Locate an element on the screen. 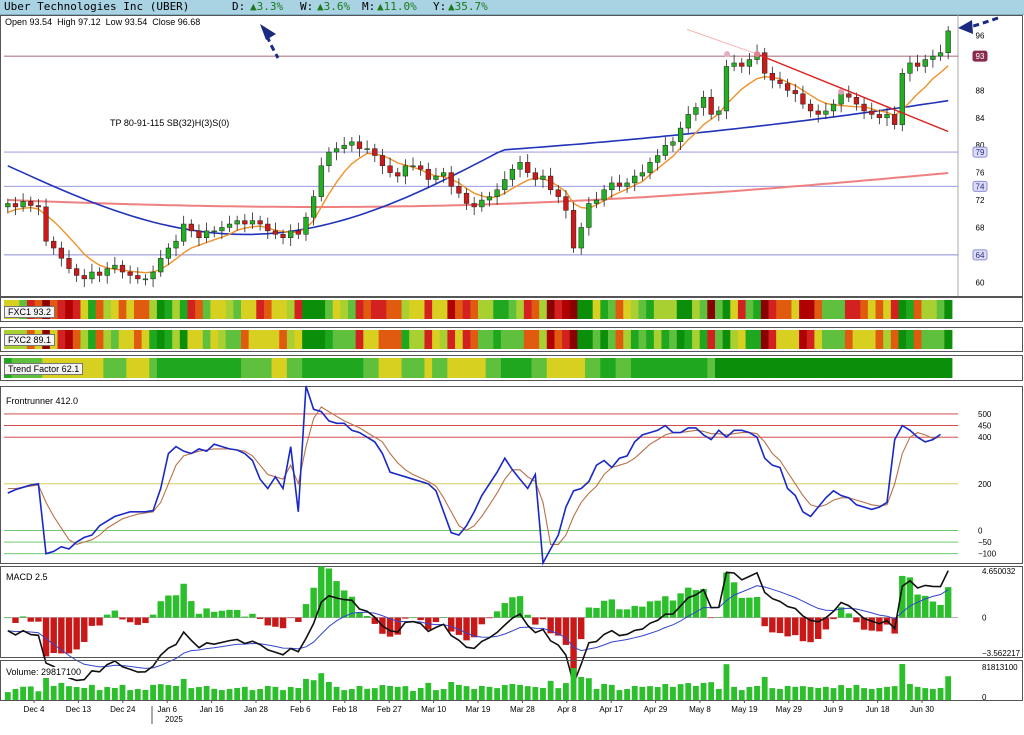  arrow-annotation-shaft is located at coordinates (984, 22).